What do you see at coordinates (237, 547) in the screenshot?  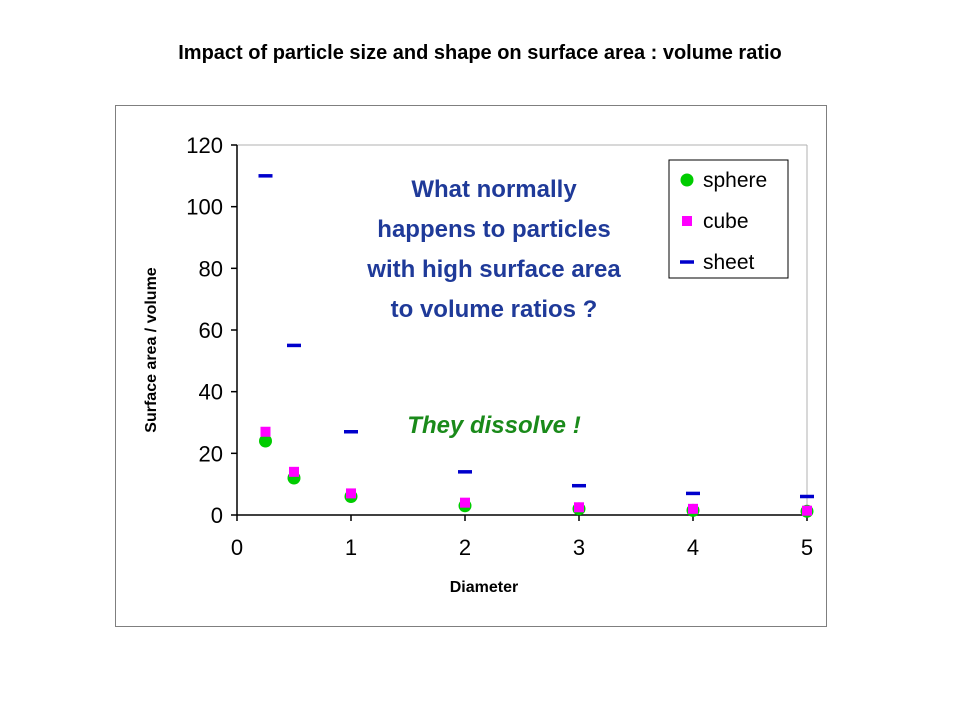 I see `x-tick-label: 0` at bounding box center [237, 547].